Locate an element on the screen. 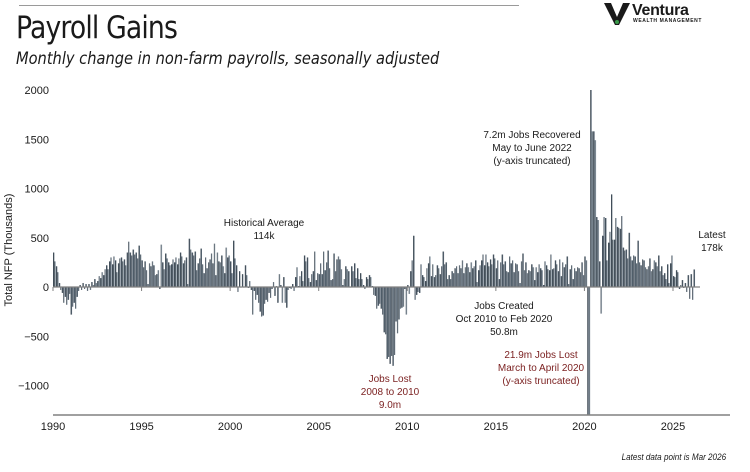 The image size is (750, 472). x-tick-label: 2000 is located at coordinates (230, 427).